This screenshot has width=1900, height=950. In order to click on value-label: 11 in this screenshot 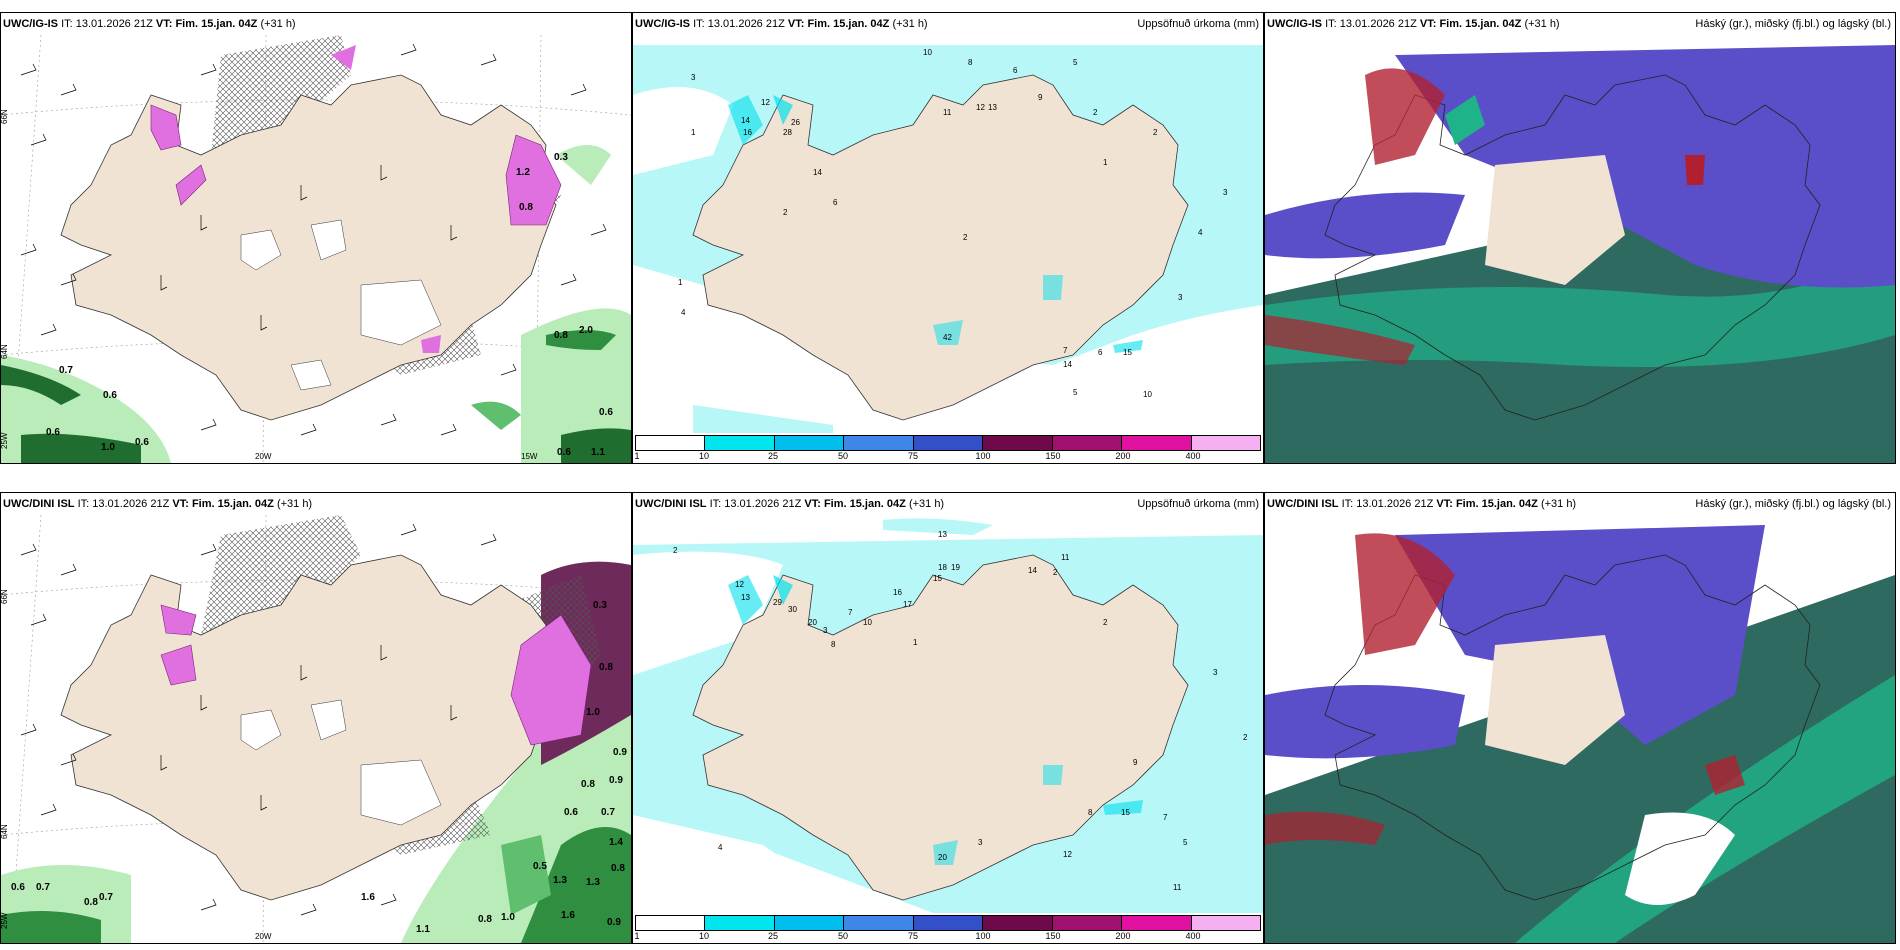, I will do `click(1065, 557)`.